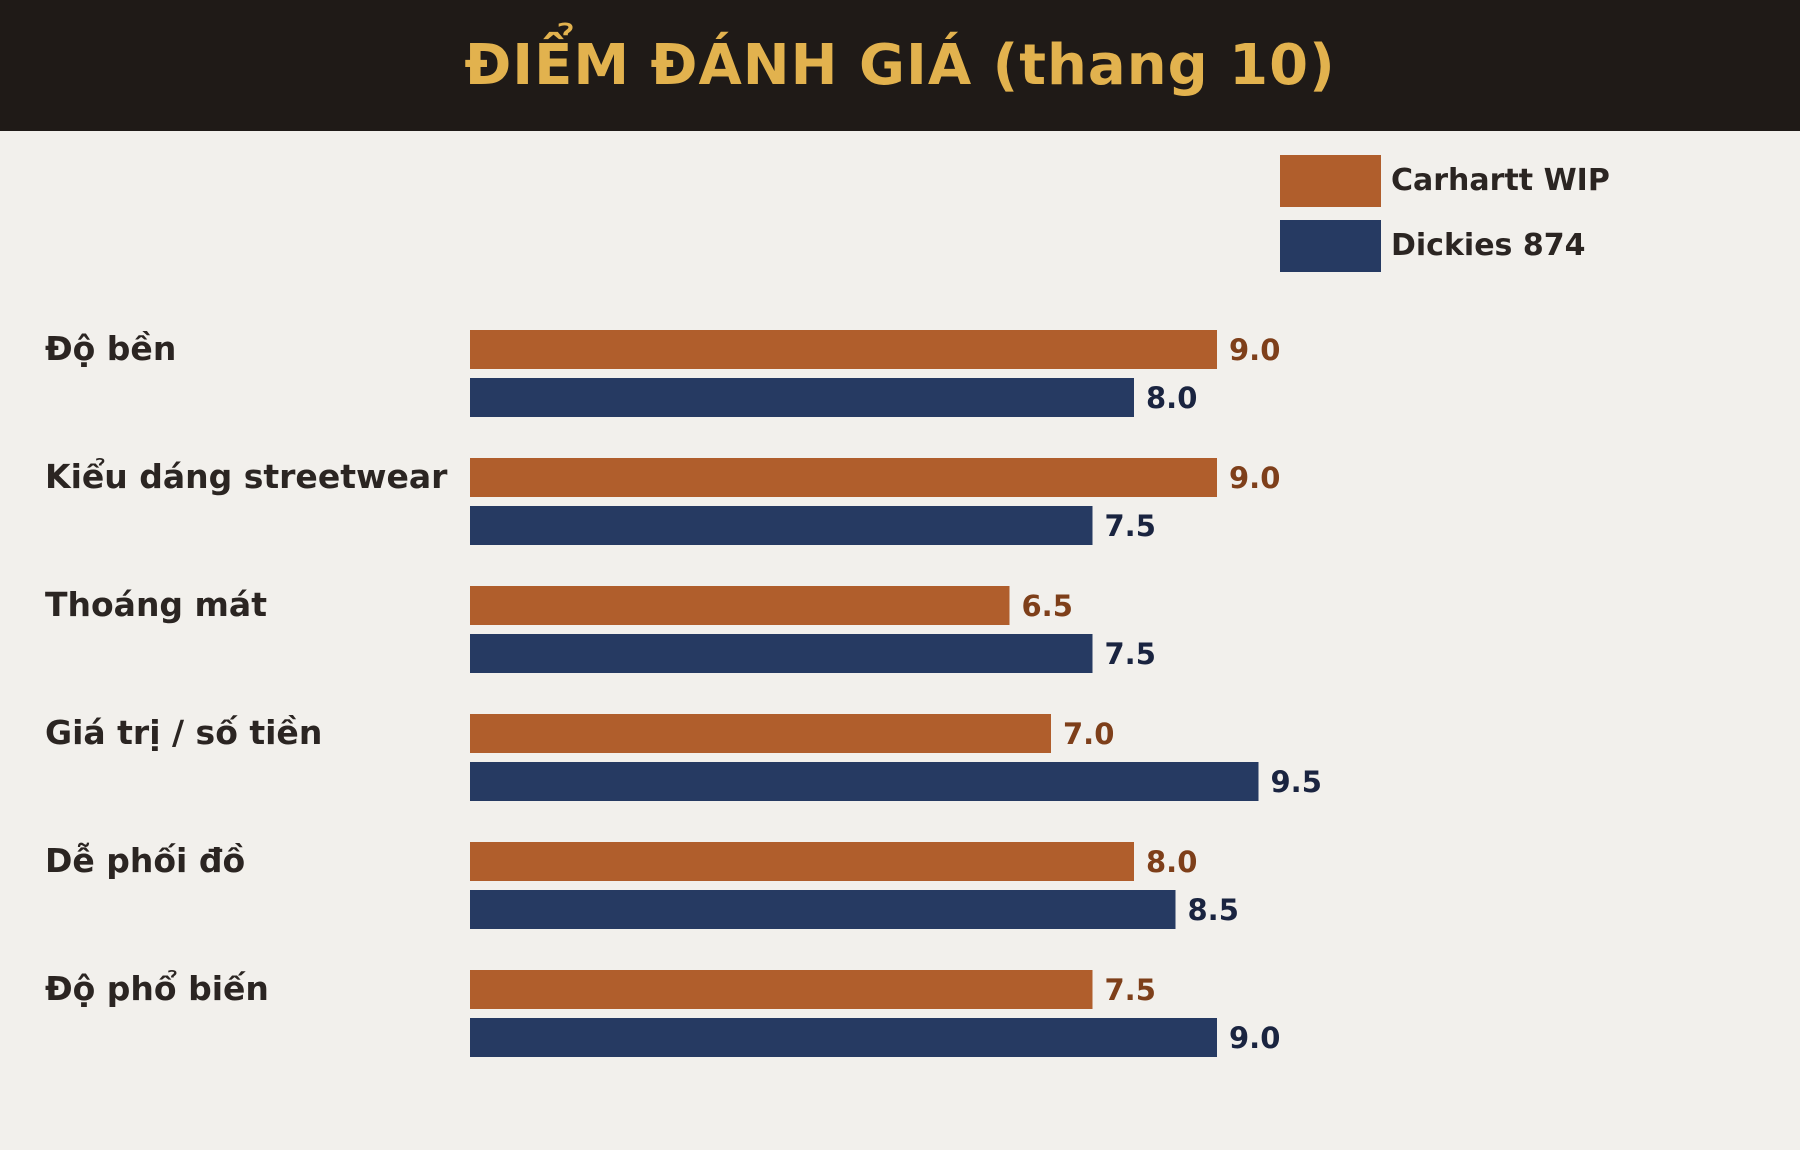  I want to click on value-label-carhartt-wip-thoang-mat: 6.5, so click(1047, 606).